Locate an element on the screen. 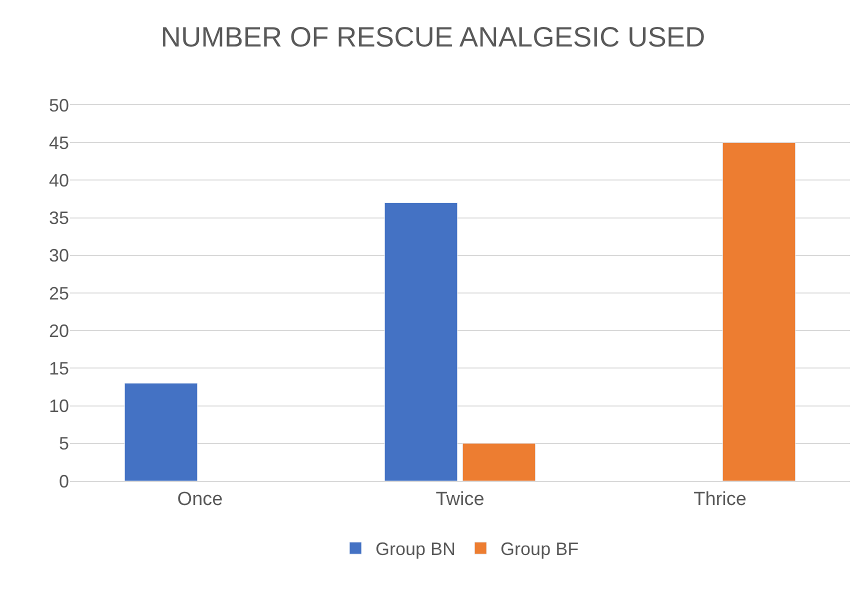 The width and height of the screenshot is (866, 599). y-tick-label: 35 is located at coordinates (58, 218).